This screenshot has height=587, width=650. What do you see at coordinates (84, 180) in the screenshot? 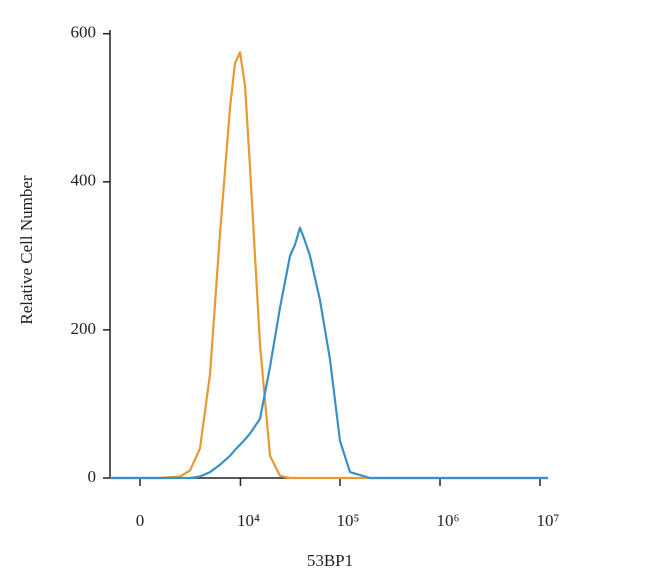
I see `y-tick-label: 400` at bounding box center [84, 180].